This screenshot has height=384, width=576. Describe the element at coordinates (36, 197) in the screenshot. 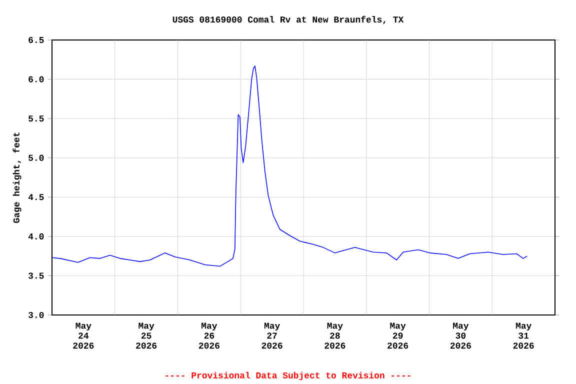

I see `y-tick-label: 4.5` at that location.